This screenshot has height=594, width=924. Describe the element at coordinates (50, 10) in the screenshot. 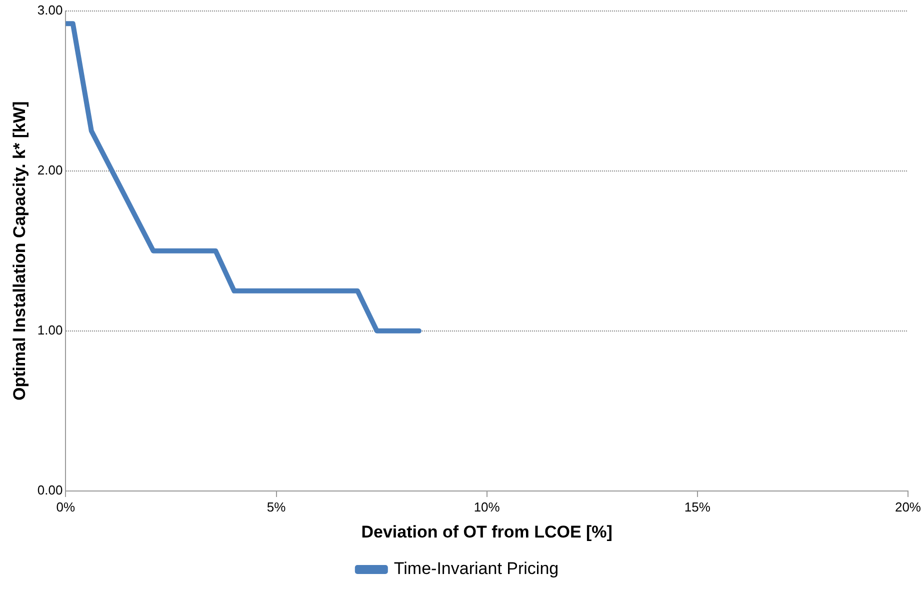

I see `y-tick-label: 3.00` at that location.